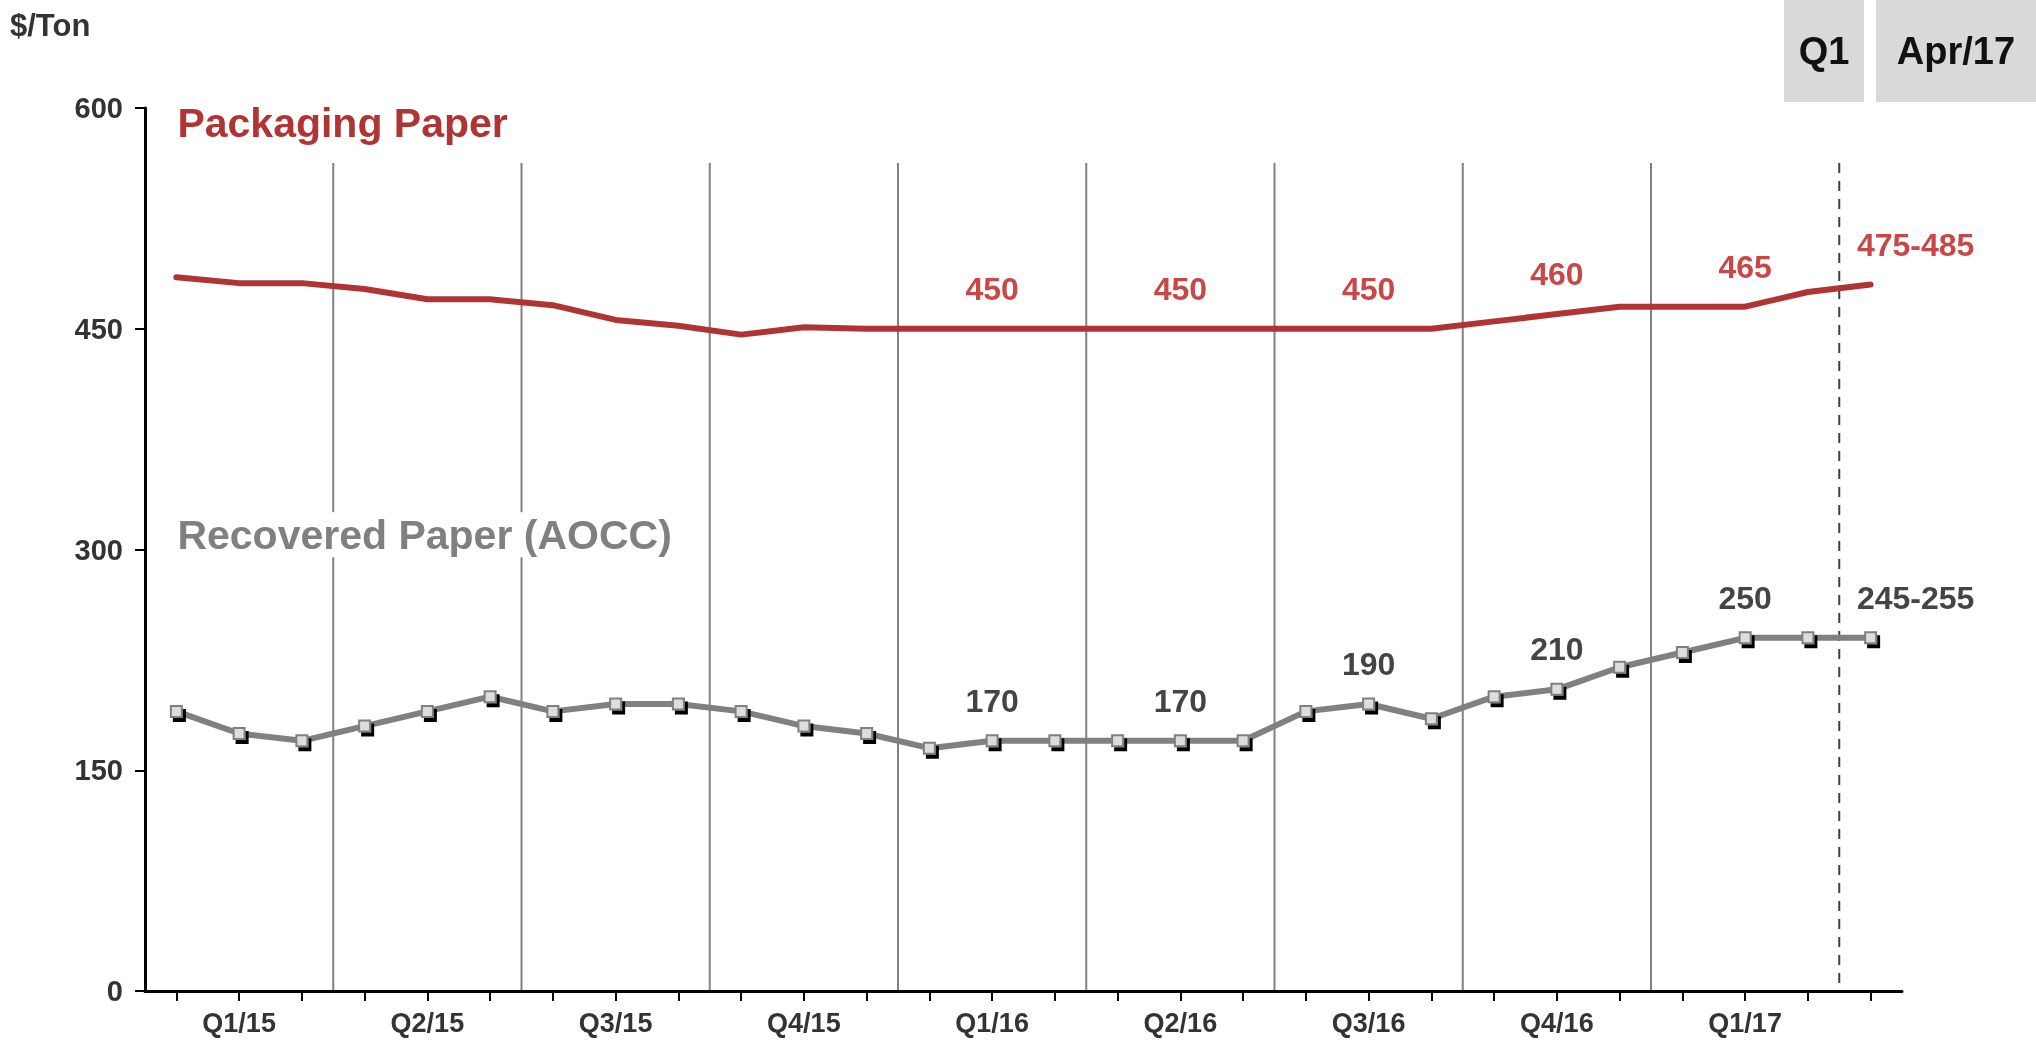  What do you see at coordinates (1557, 274) in the screenshot?
I see `annotation: 460` at bounding box center [1557, 274].